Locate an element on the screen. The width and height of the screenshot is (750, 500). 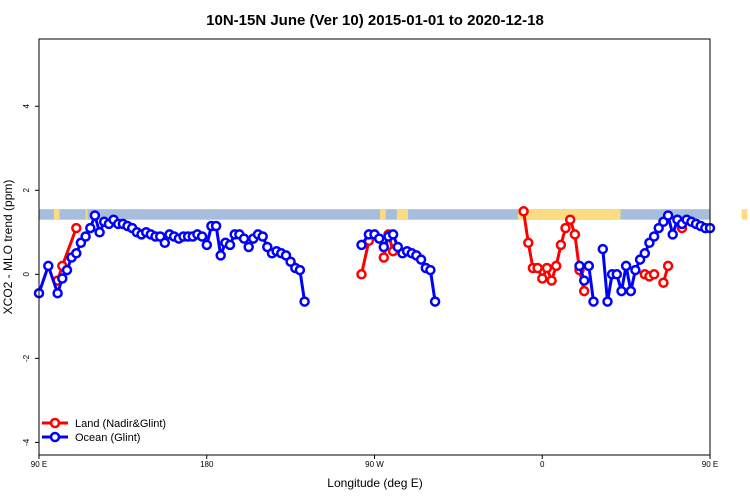
legend-ocean-label: Ocean (Glint) is located at coordinates (107, 438).